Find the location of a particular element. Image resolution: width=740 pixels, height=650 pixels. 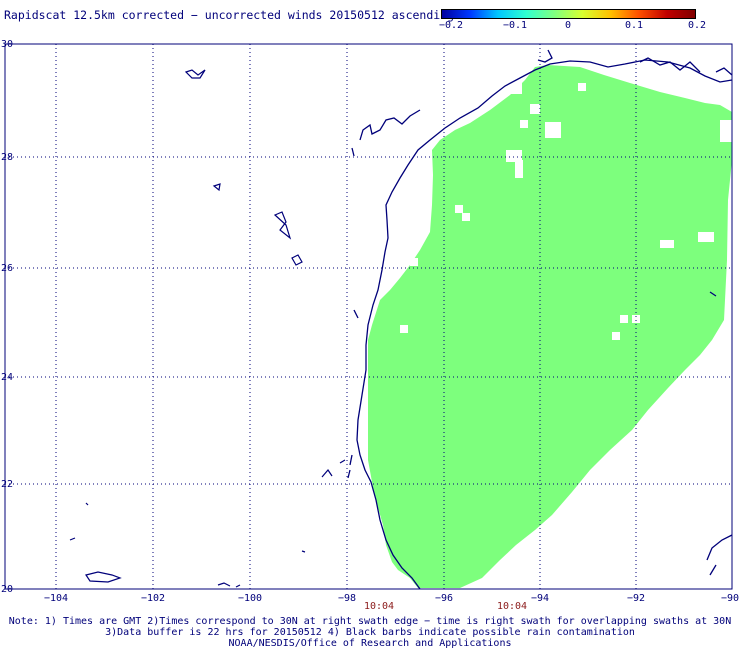

colorbar is located at coordinates (568, 14).